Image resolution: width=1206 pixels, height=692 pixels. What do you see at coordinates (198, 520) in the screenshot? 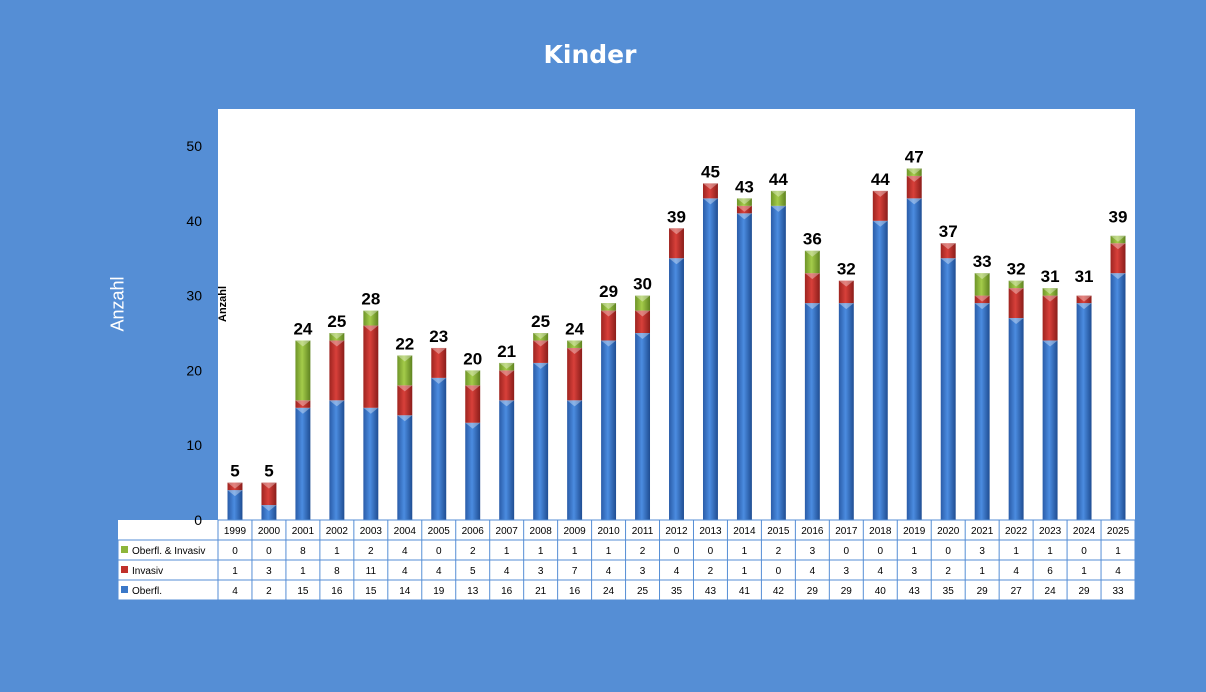
I see `y-tick-label: 0` at bounding box center [198, 520].